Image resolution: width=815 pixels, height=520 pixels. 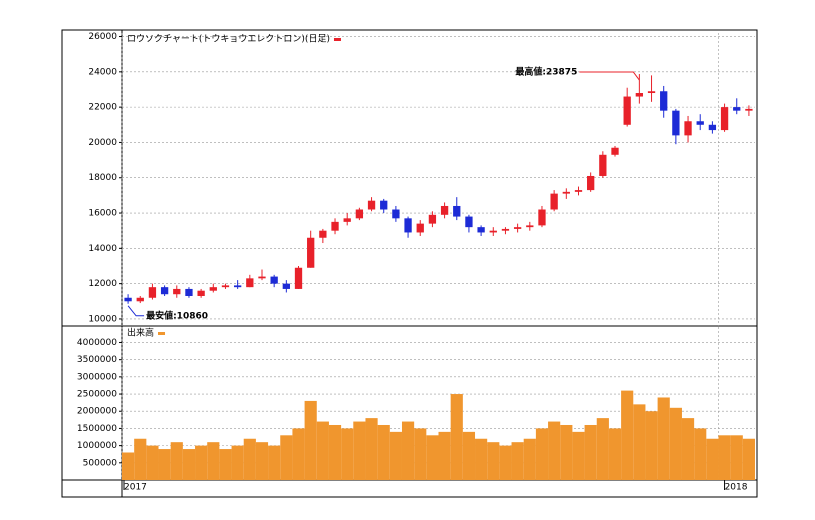 I want to click on annotation: 最高値:23875, so click(x=546, y=72).